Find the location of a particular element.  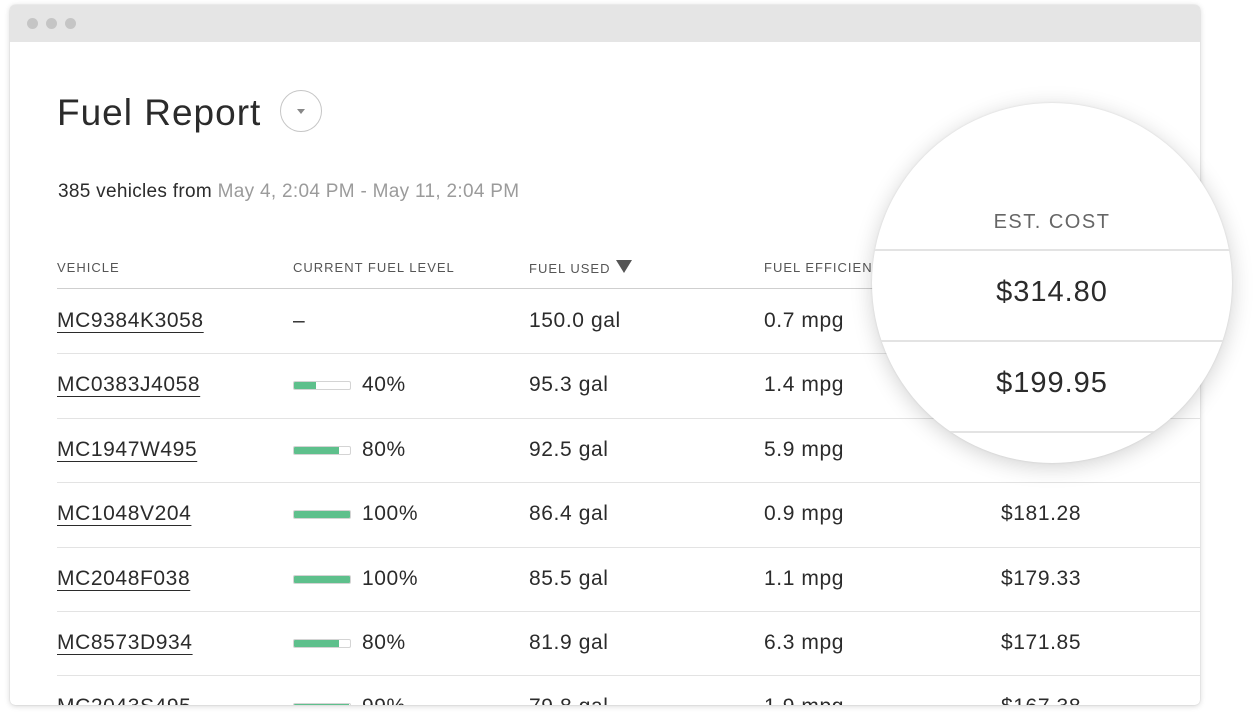

fuel-used-value: 81.9 gal is located at coordinates (569, 642).